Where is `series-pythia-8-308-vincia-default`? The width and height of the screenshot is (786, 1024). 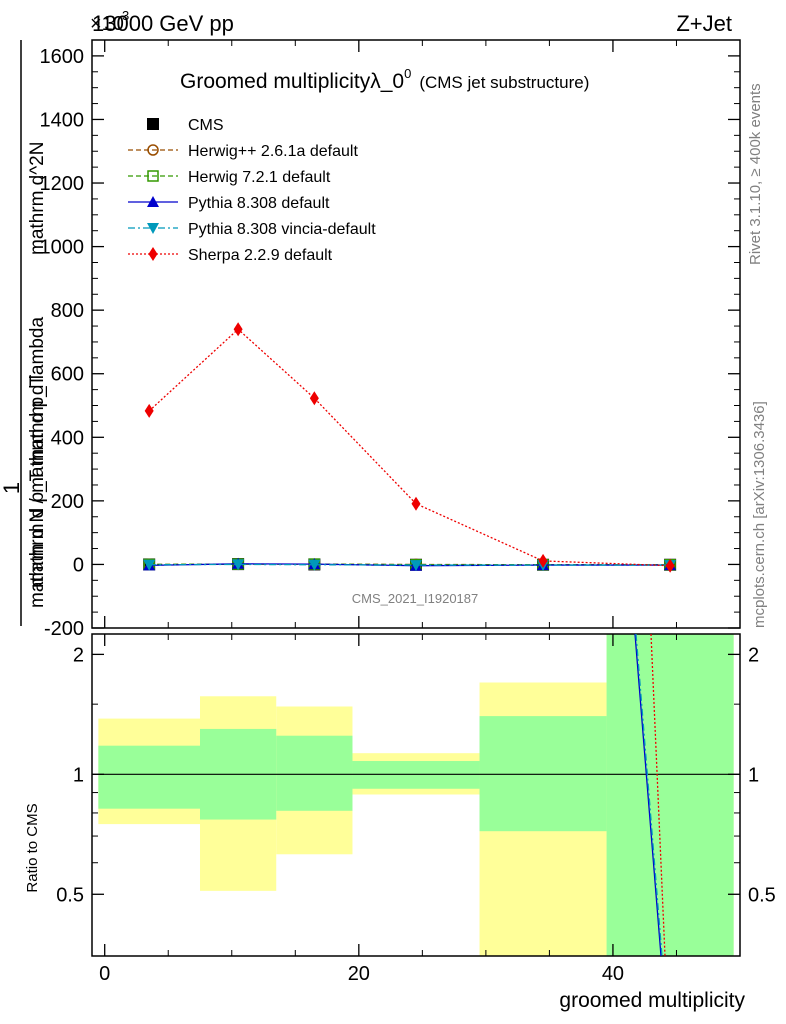 series-pythia-8-308-vincia-default is located at coordinates (410, 565).